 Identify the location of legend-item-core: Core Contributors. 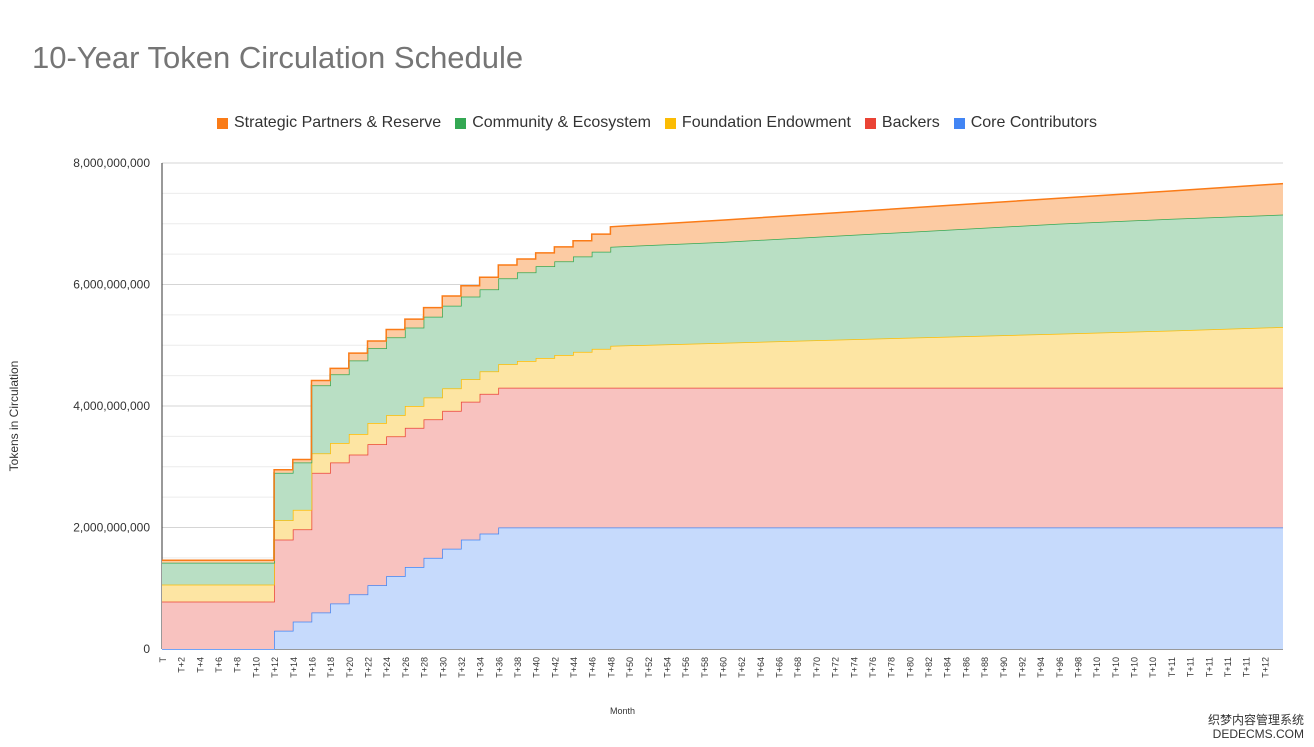
(1025, 123).